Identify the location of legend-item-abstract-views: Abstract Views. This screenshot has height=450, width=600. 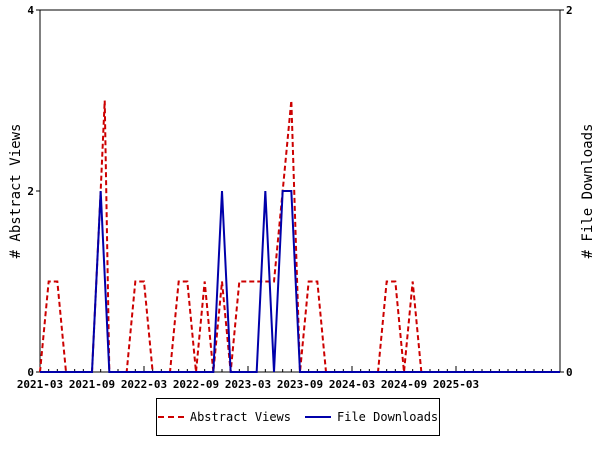
(224, 417).